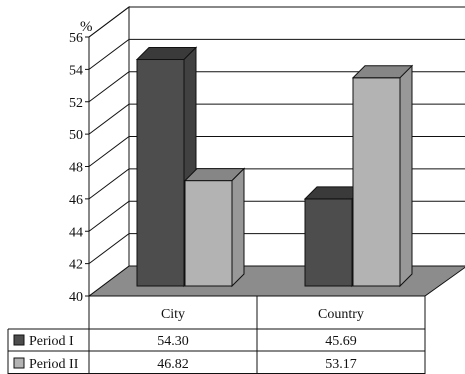 Image resolution: width=465 pixels, height=374 pixels. I want to click on x-category-label: Country, so click(341, 314).